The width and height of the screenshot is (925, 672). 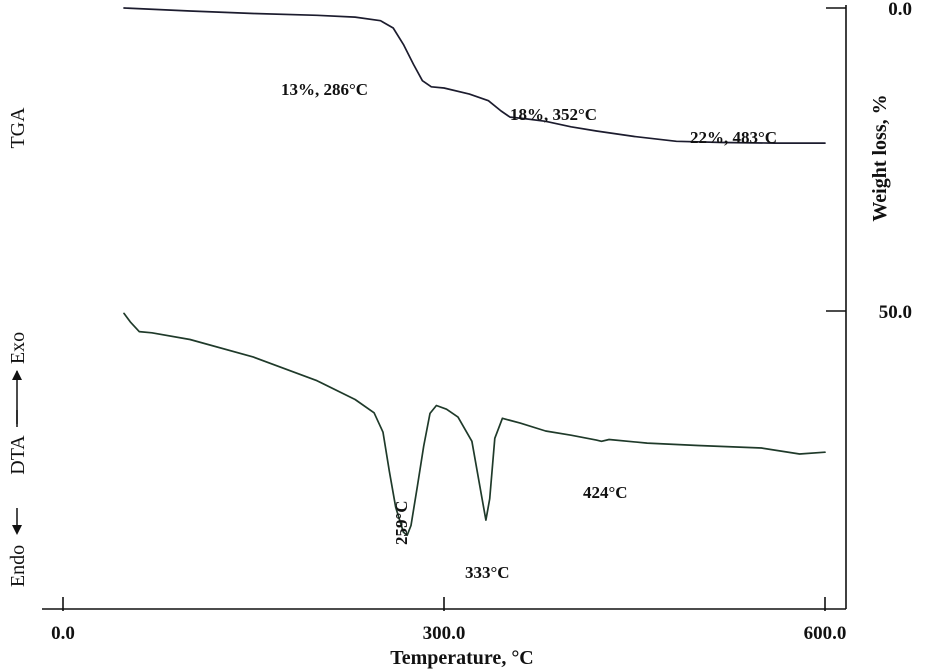 What do you see at coordinates (605, 492) in the screenshot?
I see `annotation-label: 424°C` at bounding box center [605, 492].